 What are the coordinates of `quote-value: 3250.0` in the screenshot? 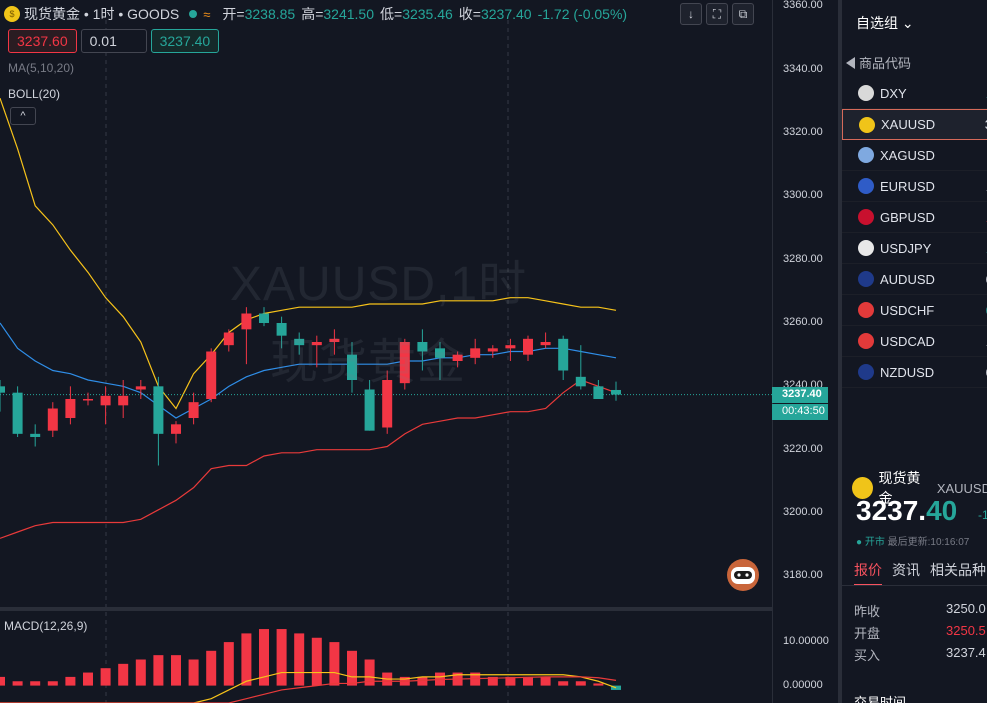 It's located at (966, 608).